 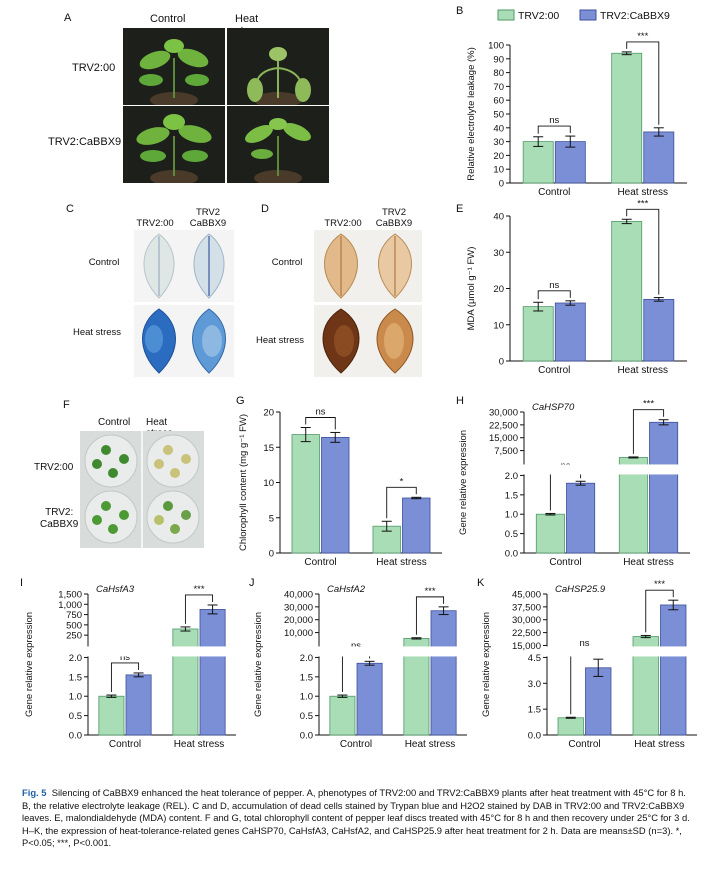 What do you see at coordinates (85, 142) in the screenshot?
I see `row-label-trv2cabbx9: TRV2:CaBBX9` at bounding box center [85, 142].